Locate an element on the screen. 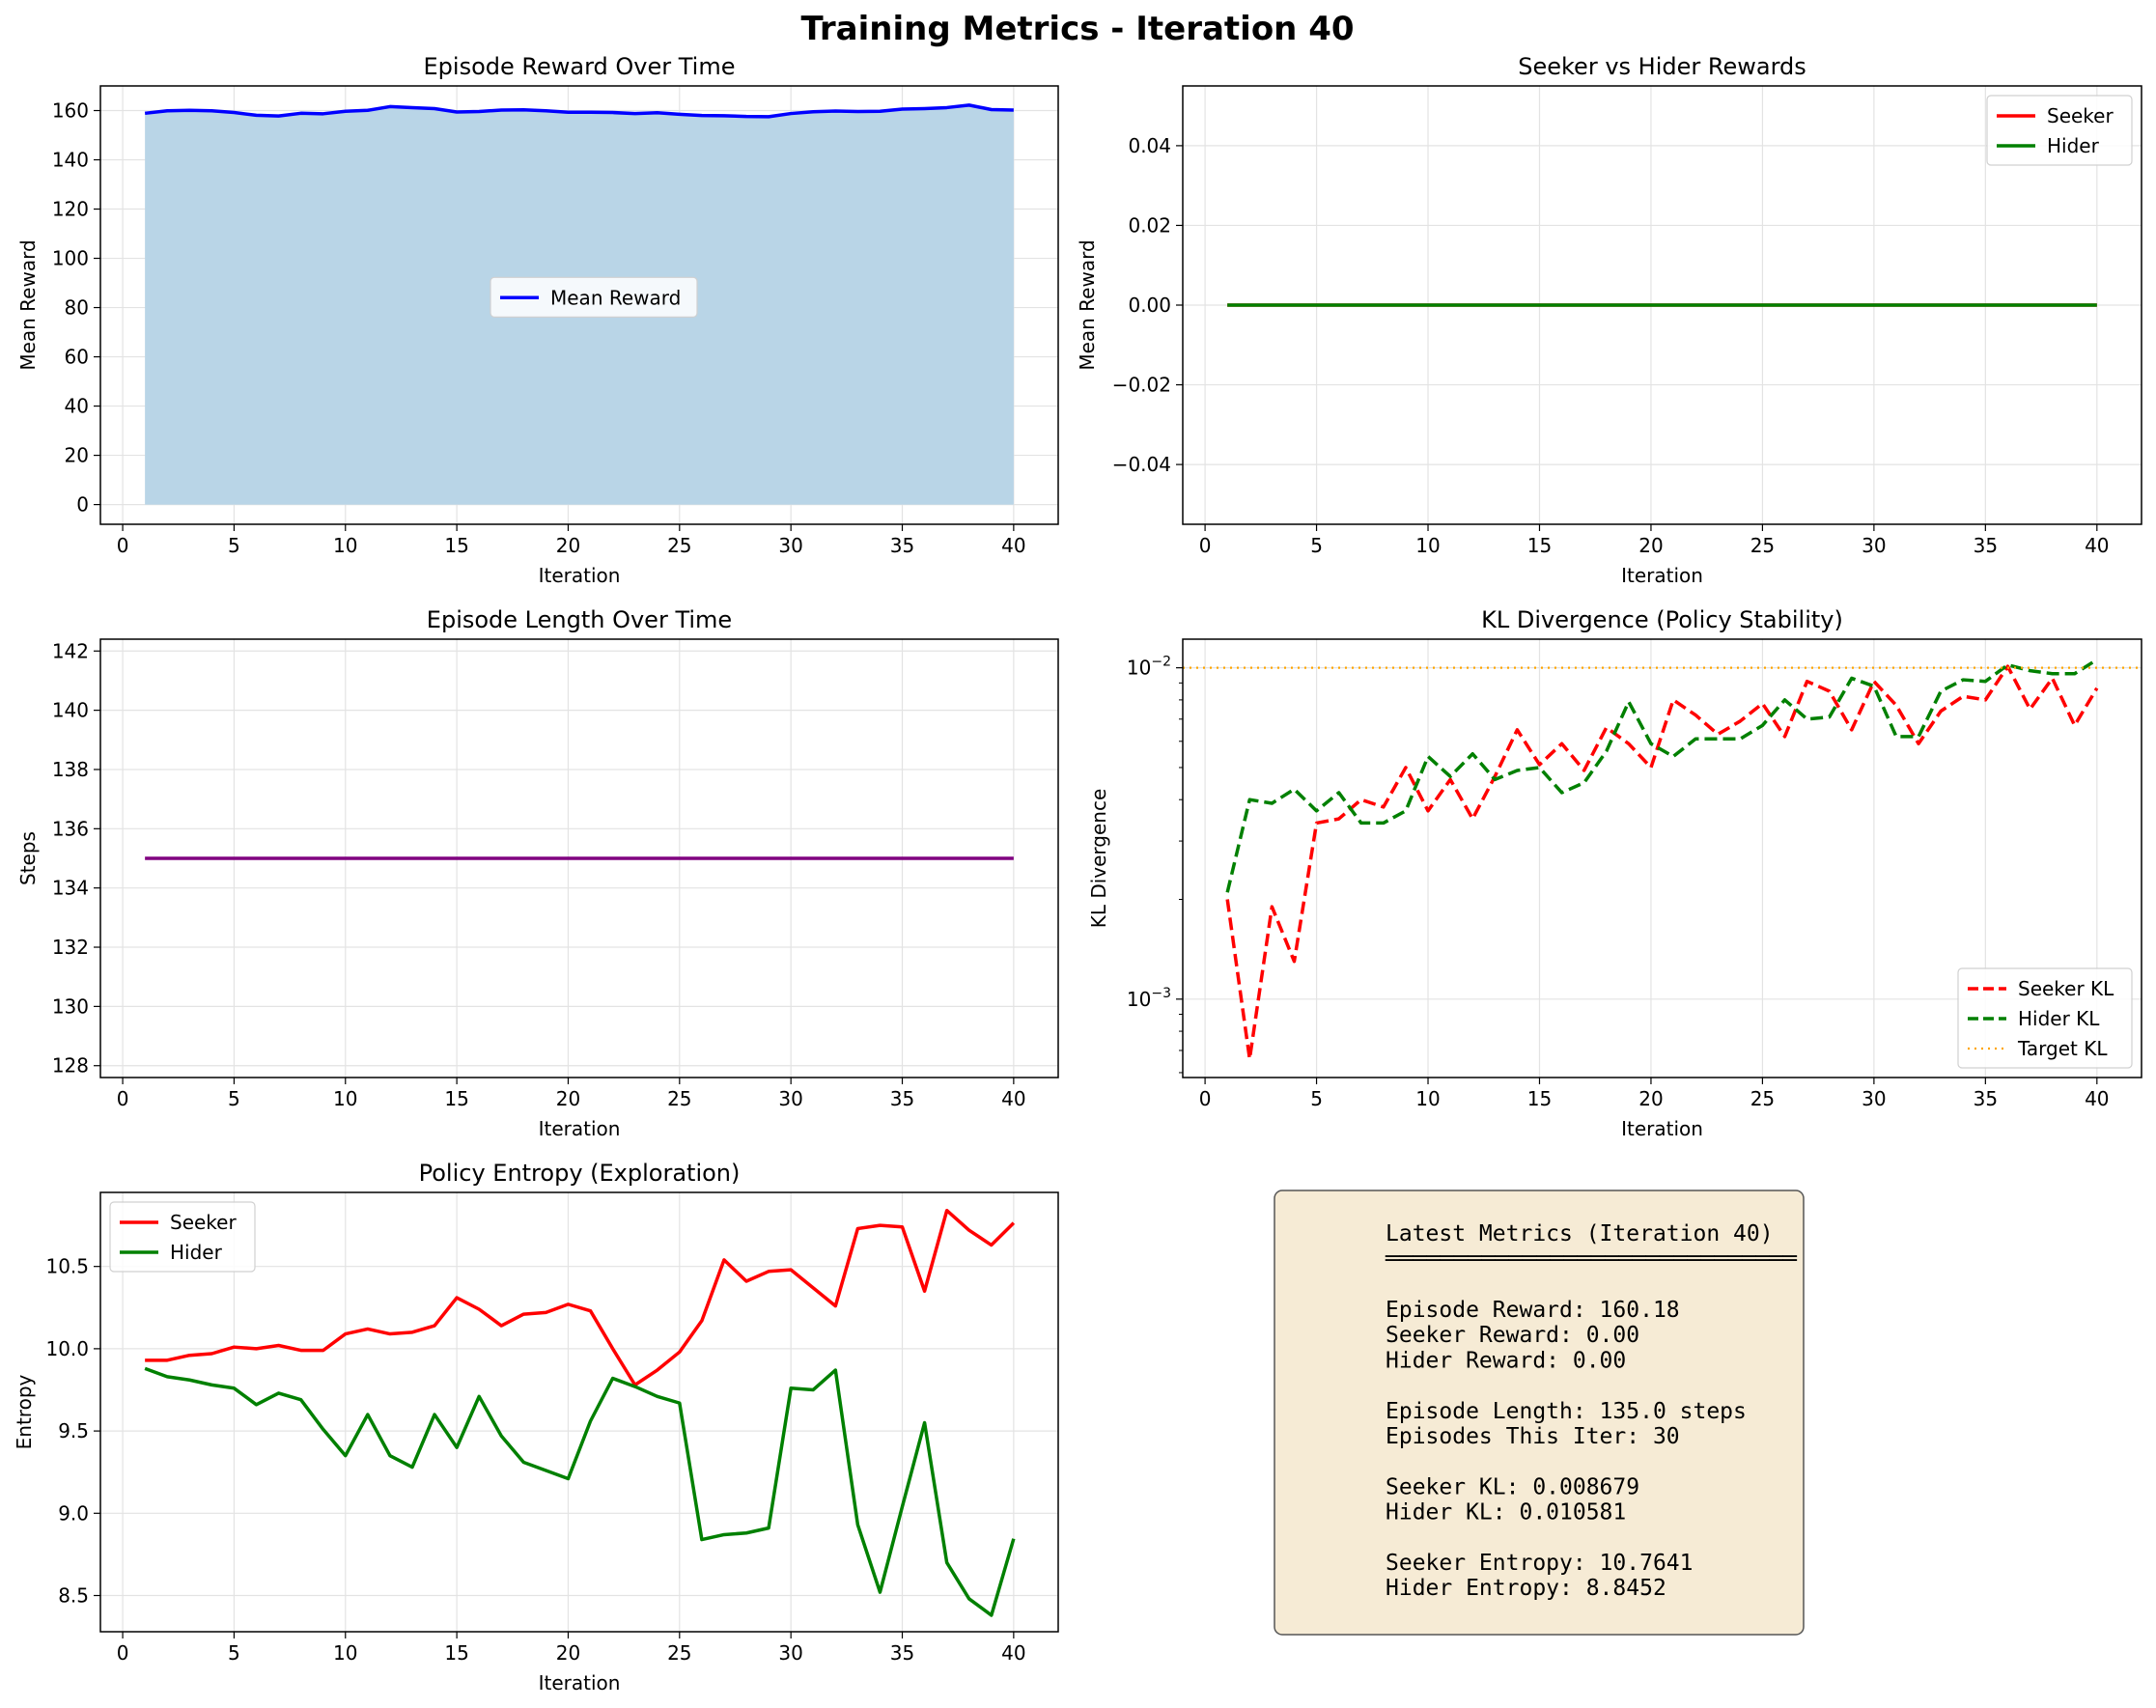 The image size is (2156, 1708). summary-line: Hider Entropy: 8.8452 is located at coordinates (1526, 1589).